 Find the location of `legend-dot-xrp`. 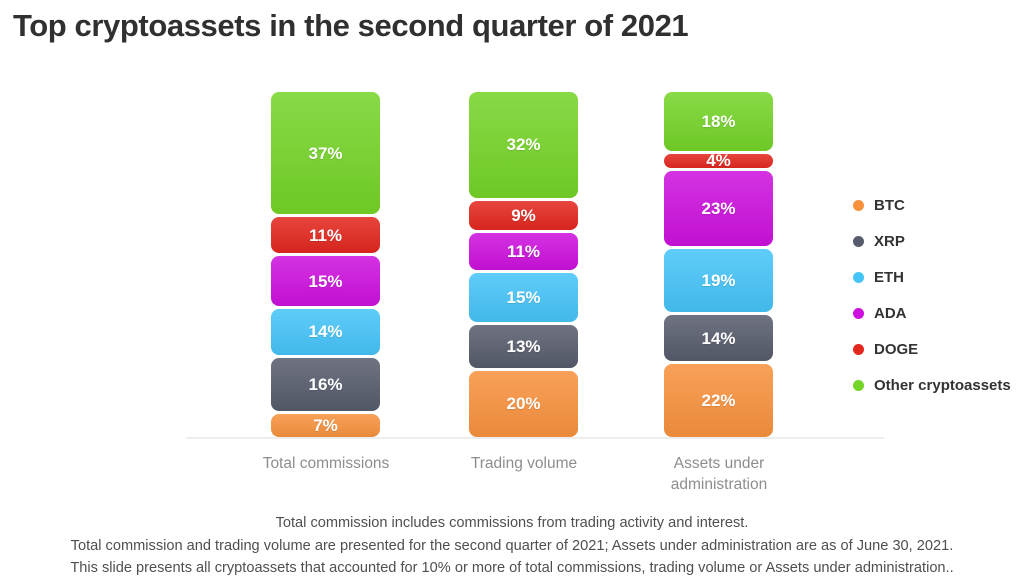

legend-dot-xrp is located at coordinates (858, 241).